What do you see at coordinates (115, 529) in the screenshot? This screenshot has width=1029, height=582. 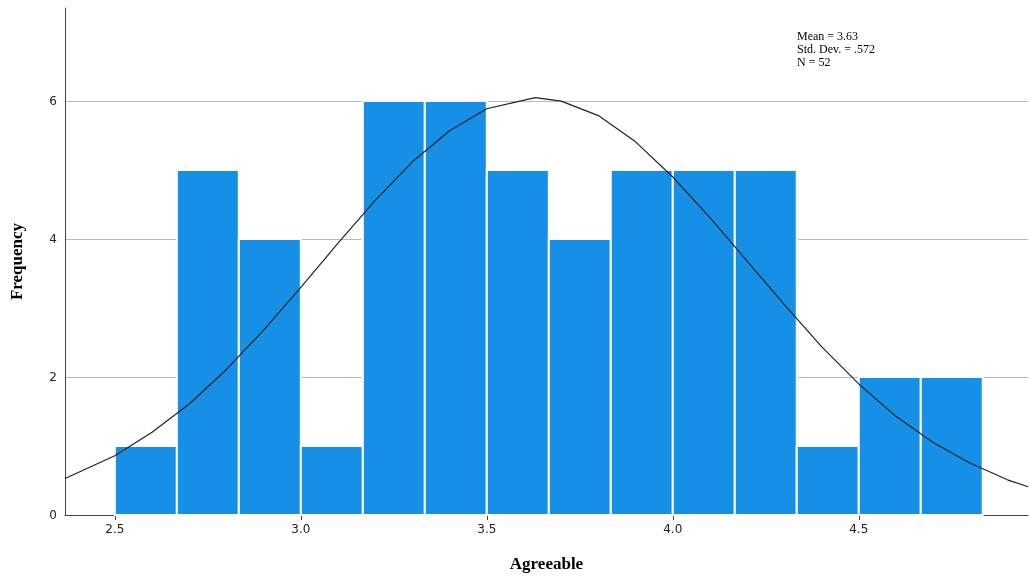 I see `x-tick-label: 2.5` at bounding box center [115, 529].